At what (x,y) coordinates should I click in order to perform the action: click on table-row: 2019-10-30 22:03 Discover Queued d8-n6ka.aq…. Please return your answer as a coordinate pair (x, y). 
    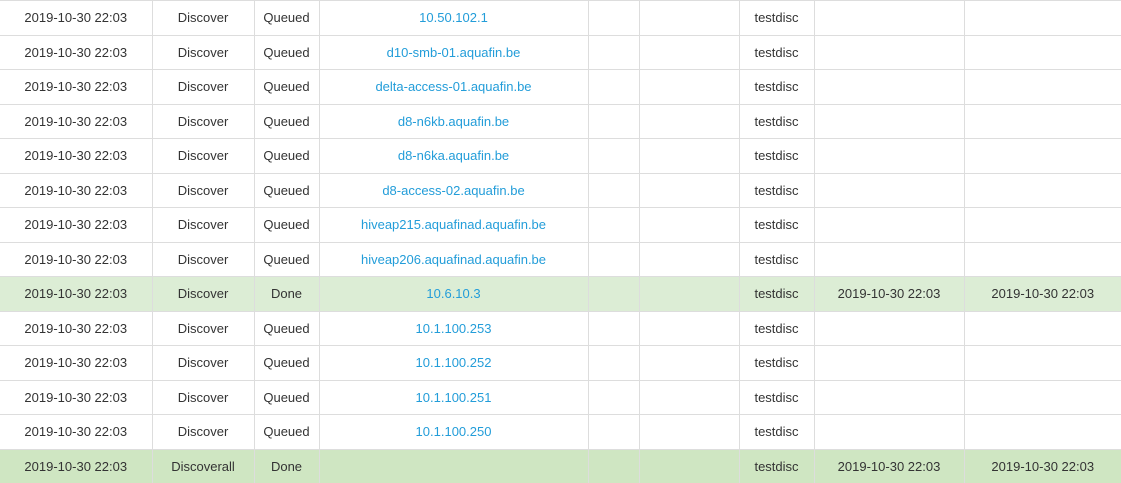
    Looking at the image, I should click on (560, 155).